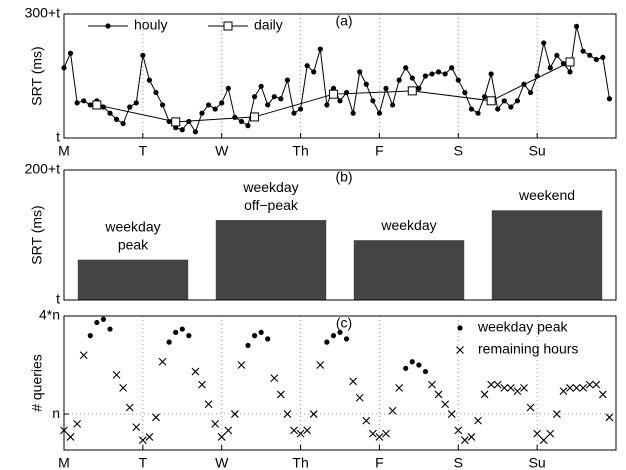 The height and width of the screenshot is (470, 626). Describe the element at coordinates (344, 323) in the screenshot. I see `annotation: (c)` at that location.